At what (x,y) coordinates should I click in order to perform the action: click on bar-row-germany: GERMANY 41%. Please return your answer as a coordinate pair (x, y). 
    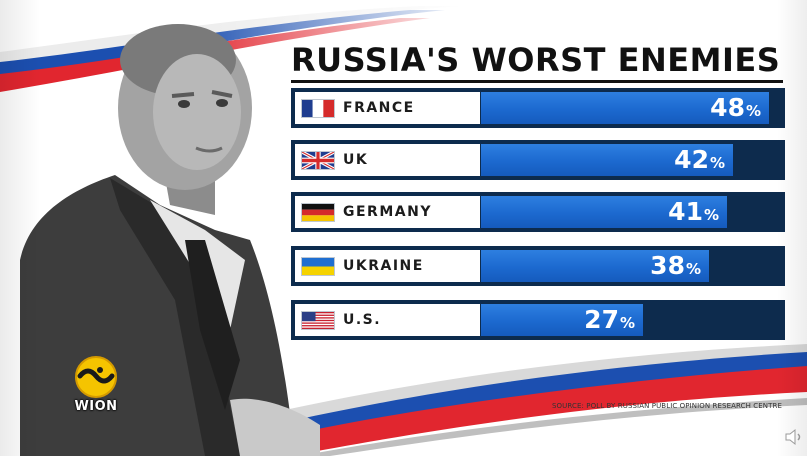
    Looking at the image, I should click on (538, 212).